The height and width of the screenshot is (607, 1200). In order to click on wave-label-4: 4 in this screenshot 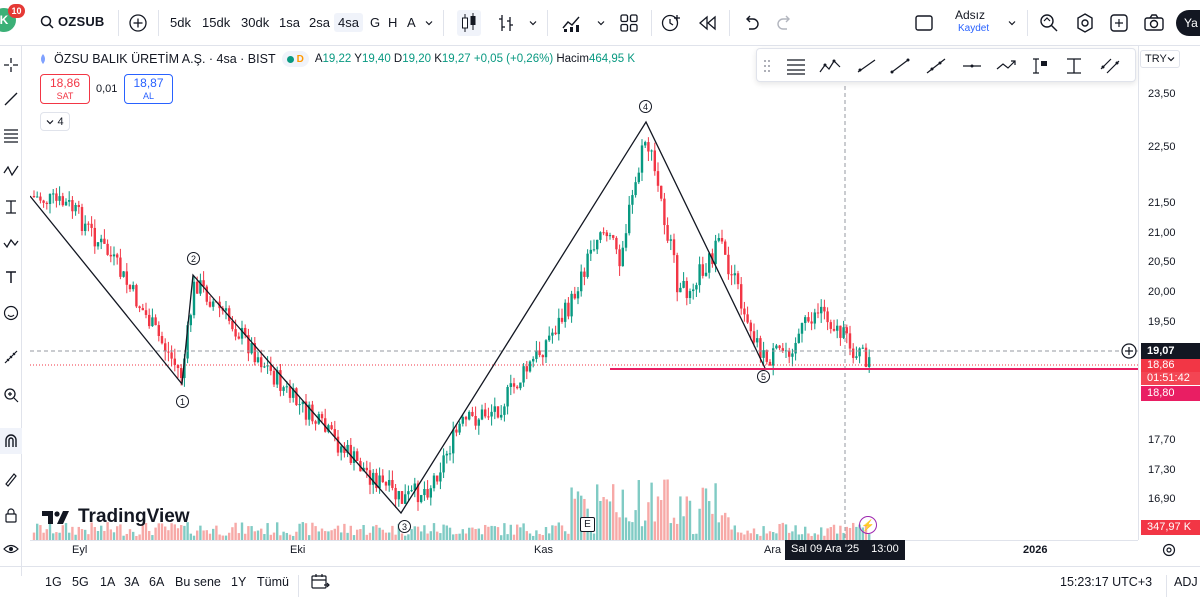, I will do `click(645, 106)`.